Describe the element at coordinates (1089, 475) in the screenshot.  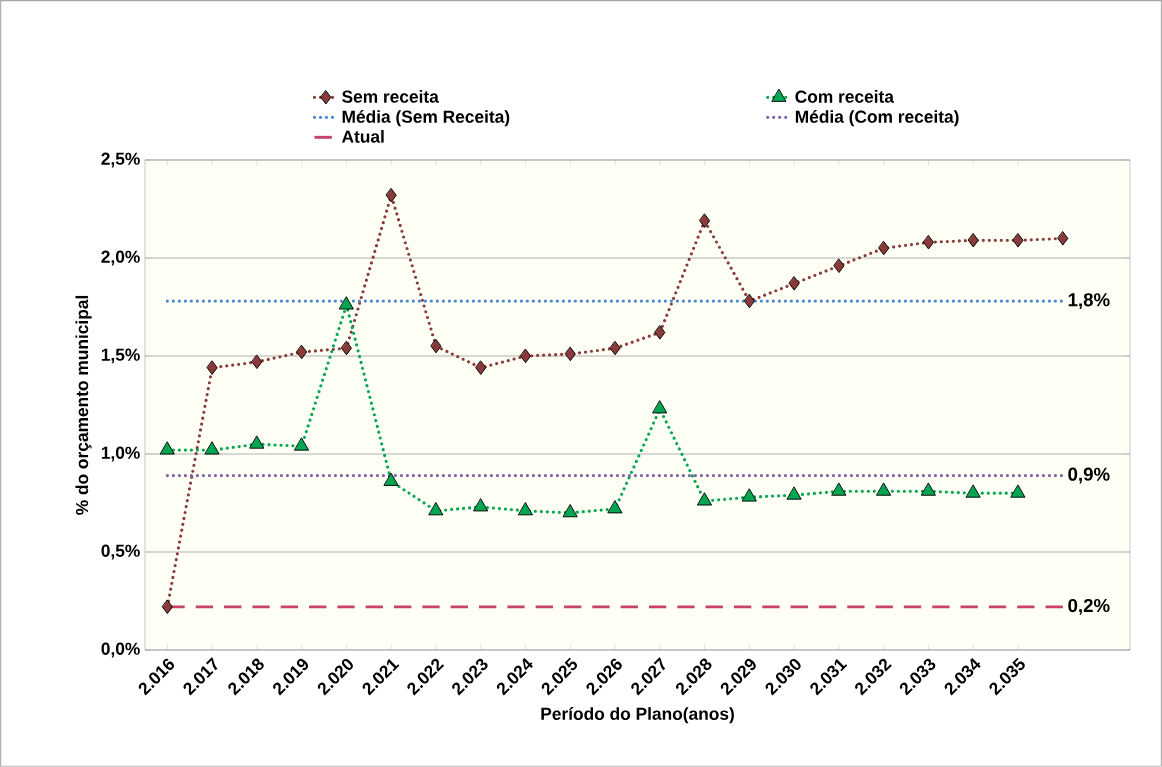
I see `data-label: 0,9%` at that location.